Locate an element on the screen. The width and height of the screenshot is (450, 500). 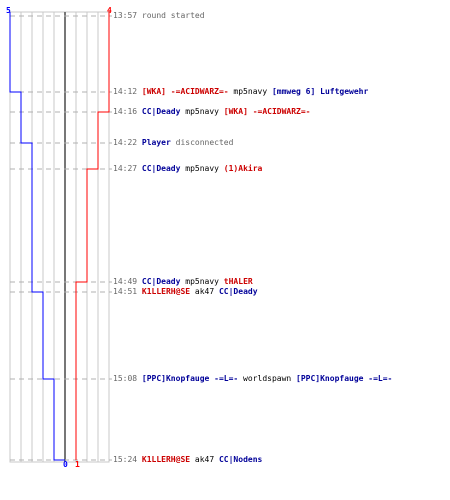
blue-start-score: 5 is located at coordinates (8, 10).